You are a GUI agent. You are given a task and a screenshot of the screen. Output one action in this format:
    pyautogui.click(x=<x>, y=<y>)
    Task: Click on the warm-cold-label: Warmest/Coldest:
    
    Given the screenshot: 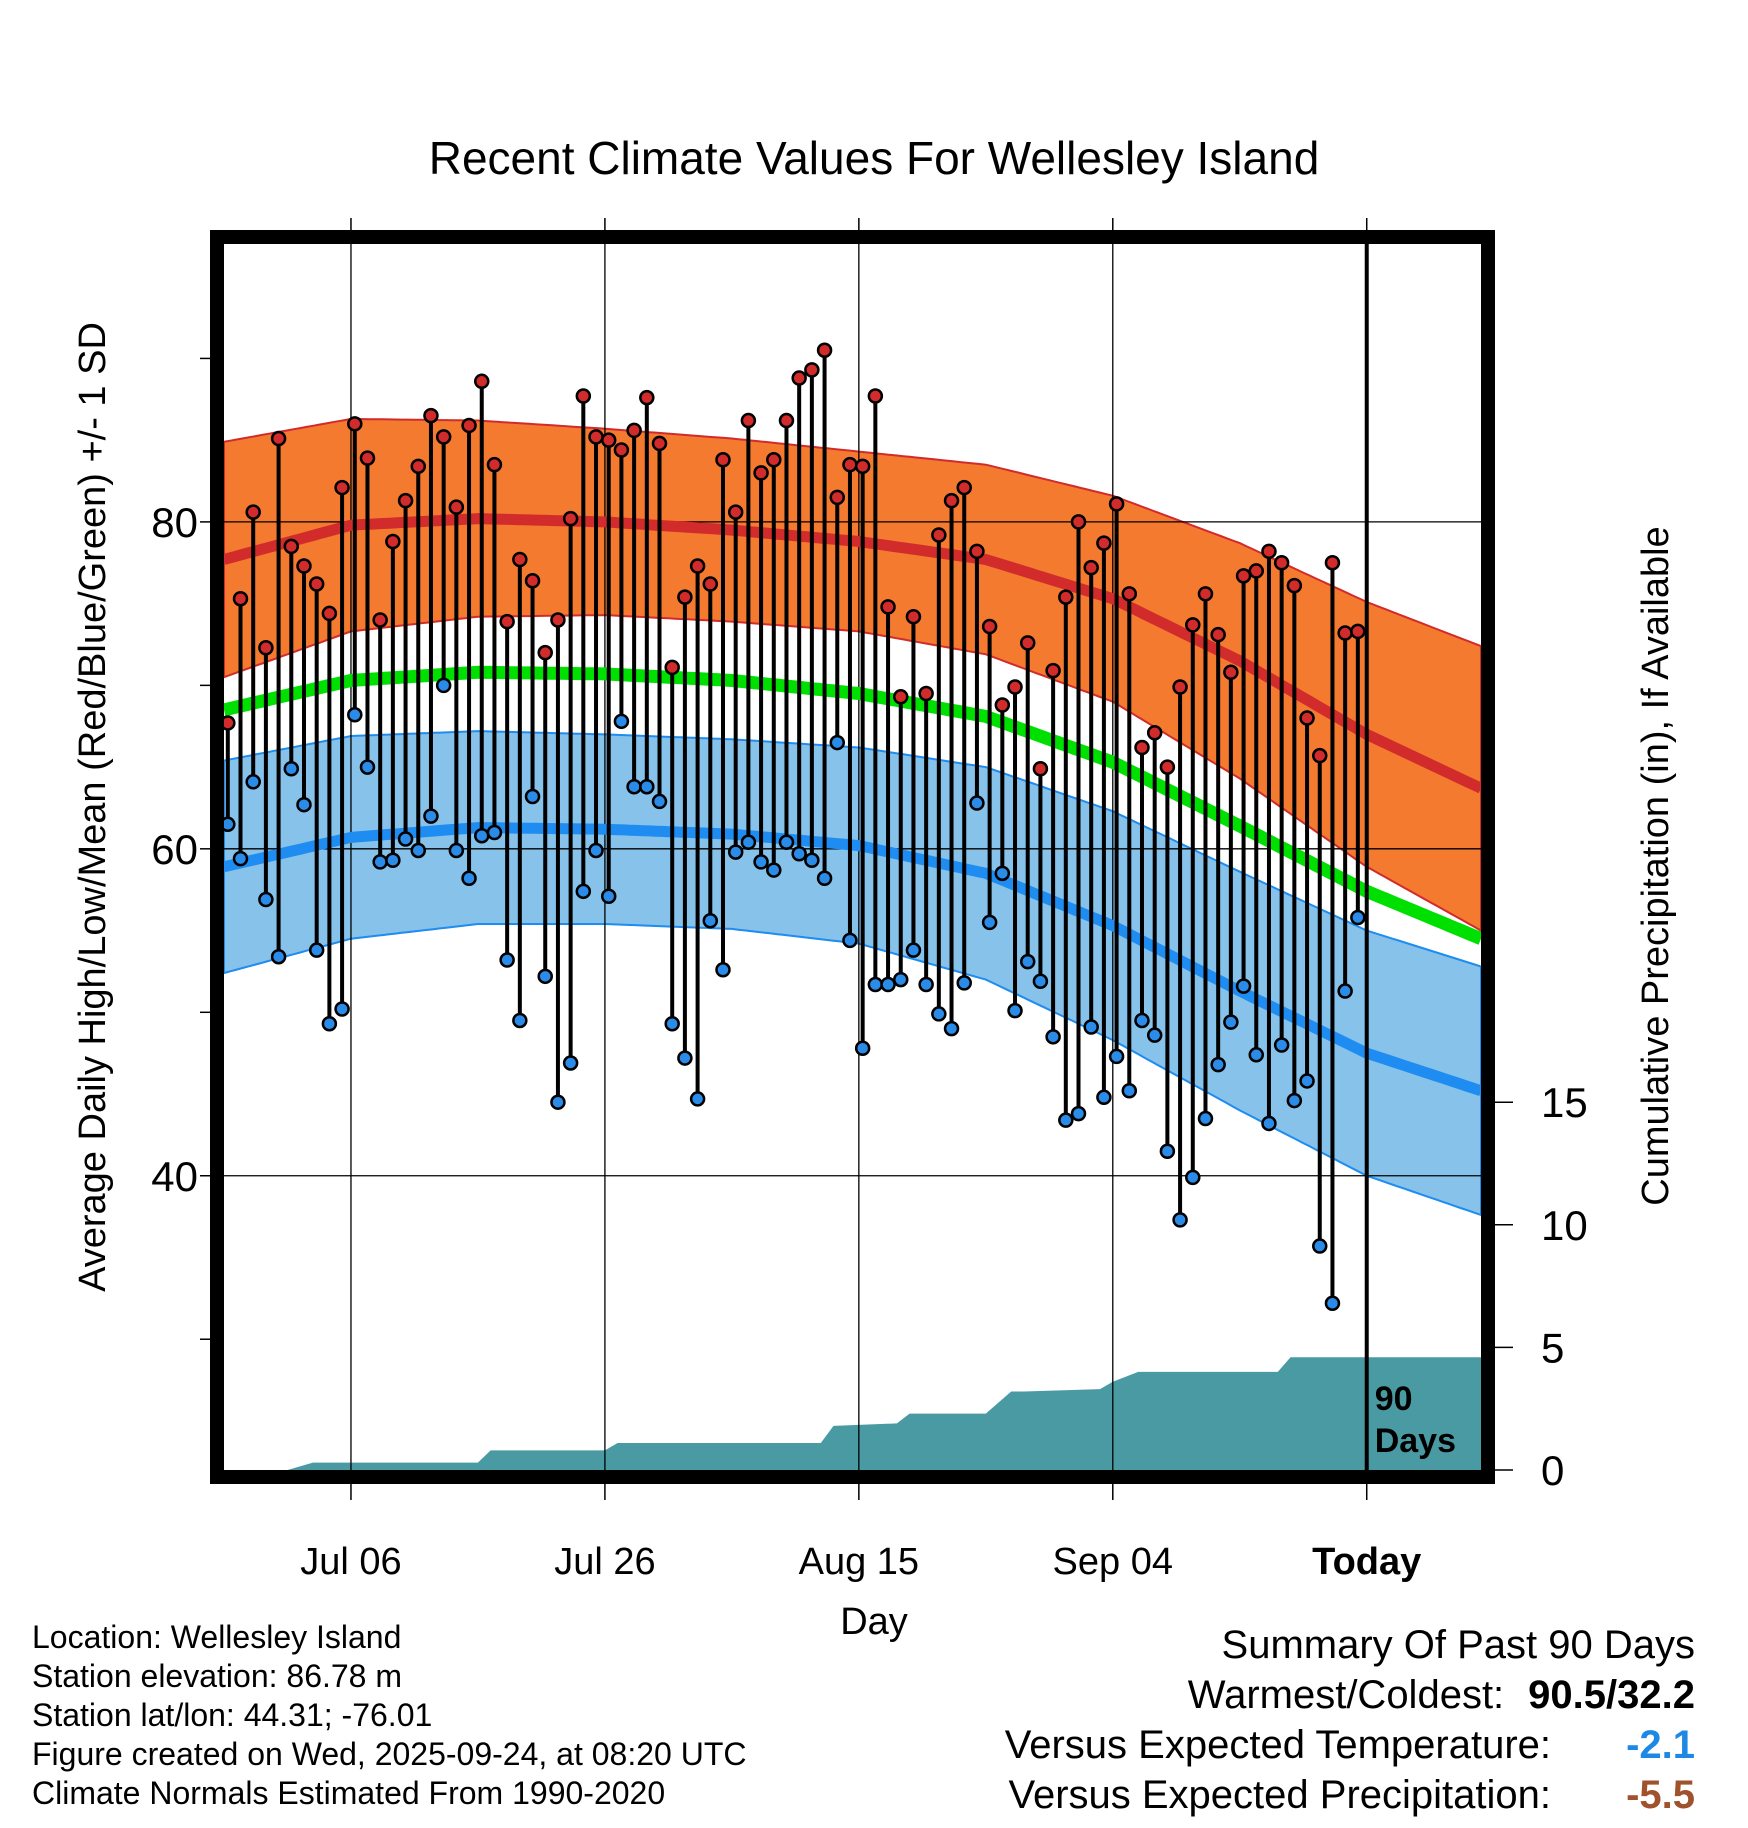 What is the action you would take?
    pyautogui.click(x=1346, y=1695)
    